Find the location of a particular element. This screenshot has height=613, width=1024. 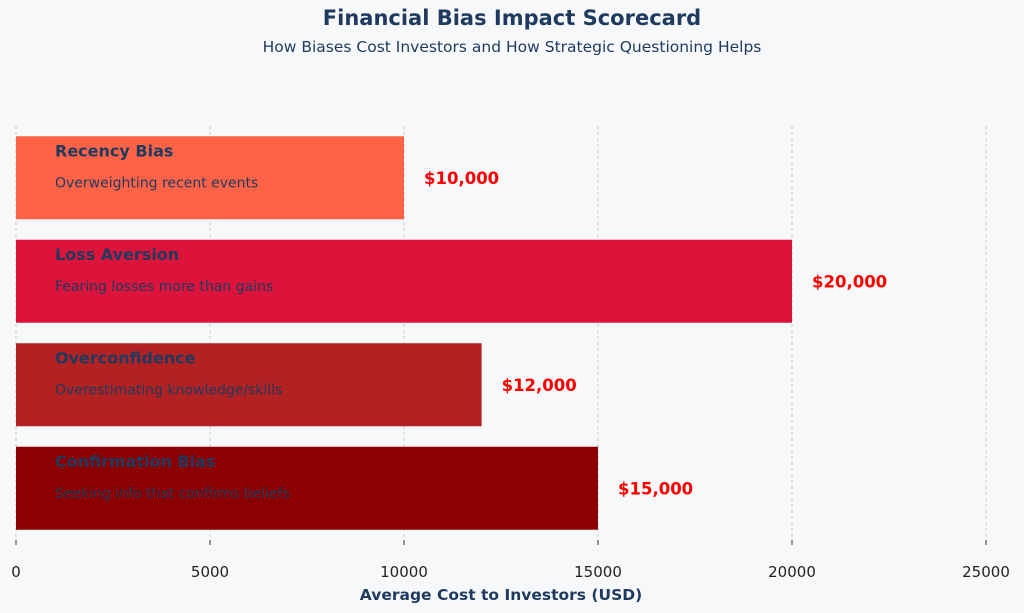

x-tick-label: 10000 is located at coordinates (404, 572).